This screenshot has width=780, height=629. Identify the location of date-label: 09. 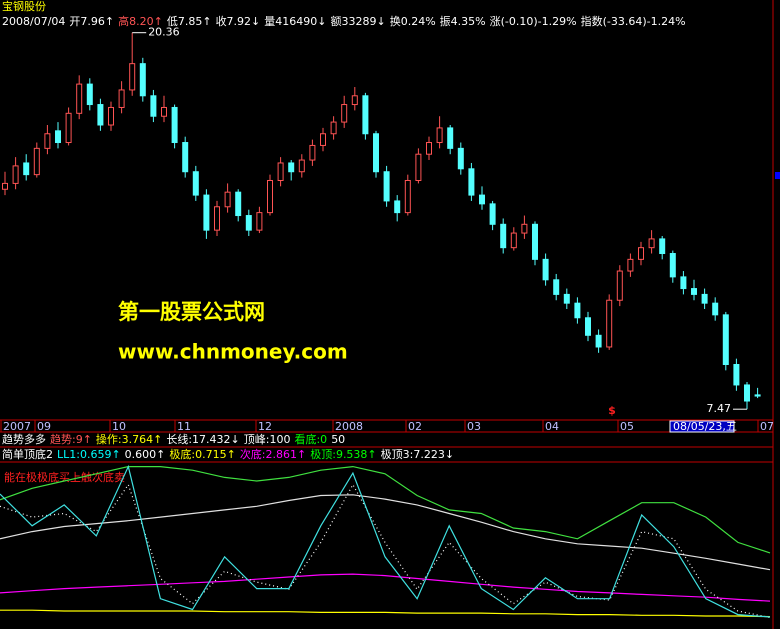
(44, 426).